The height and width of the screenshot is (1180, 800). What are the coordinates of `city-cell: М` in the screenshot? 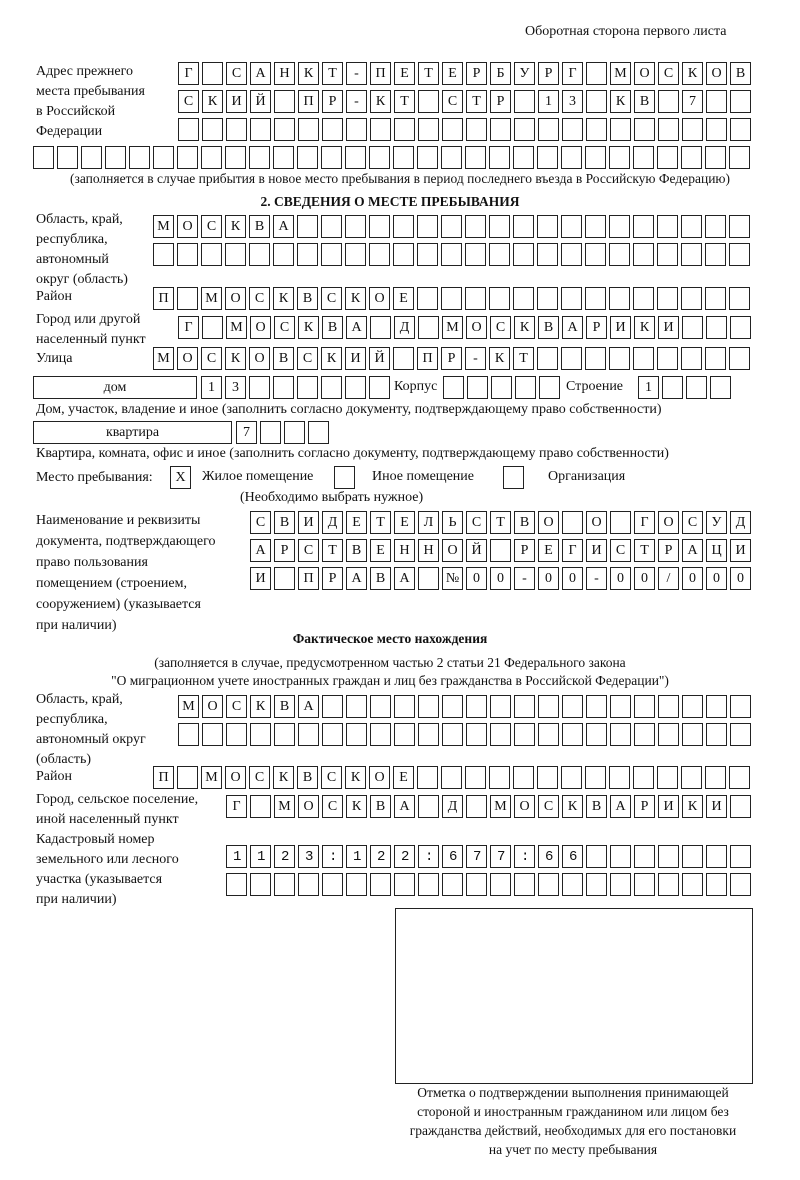 It's located at (236, 327).